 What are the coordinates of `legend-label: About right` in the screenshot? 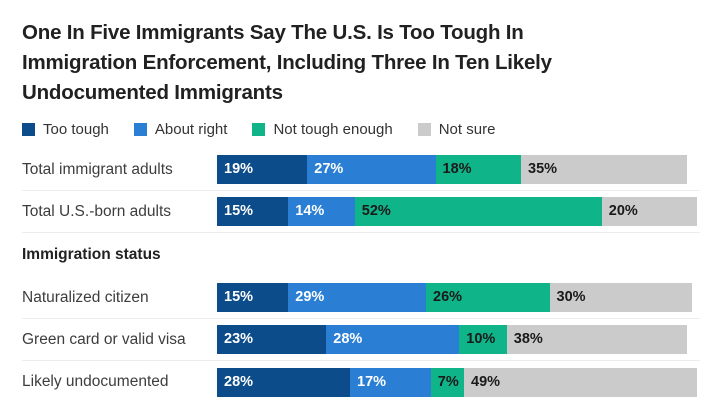 It's located at (191, 129).